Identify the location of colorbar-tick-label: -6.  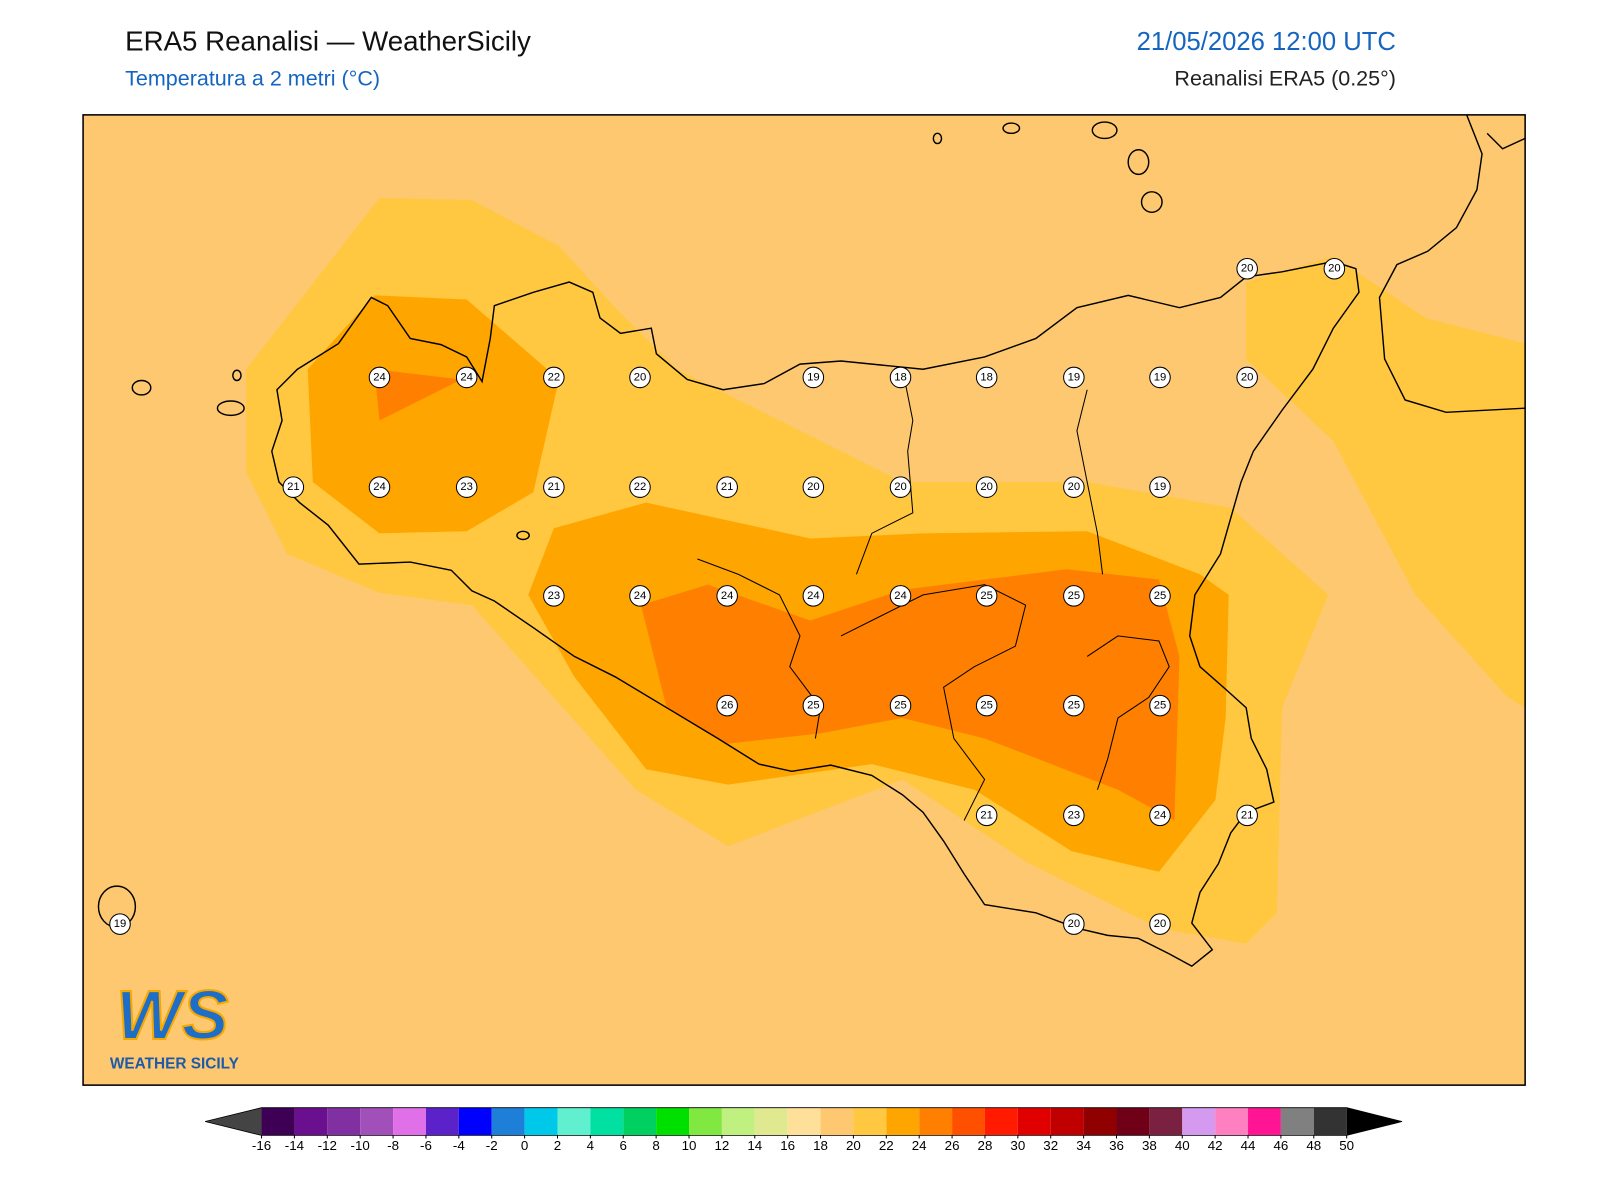
(426, 1145).